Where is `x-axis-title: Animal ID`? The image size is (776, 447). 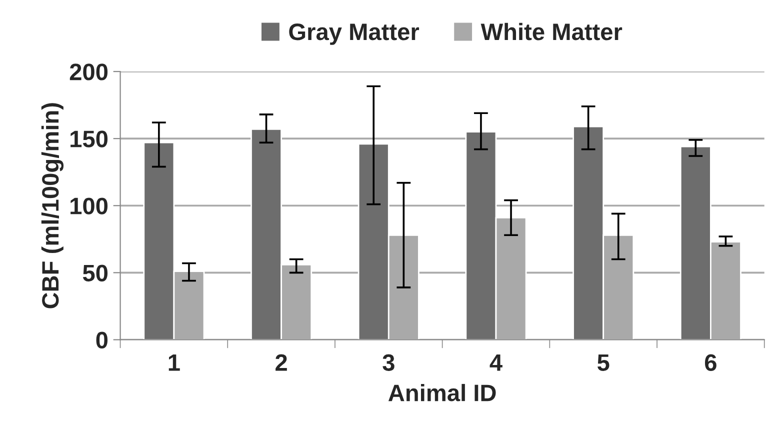
x-axis-title: Animal ID is located at coordinates (442, 393).